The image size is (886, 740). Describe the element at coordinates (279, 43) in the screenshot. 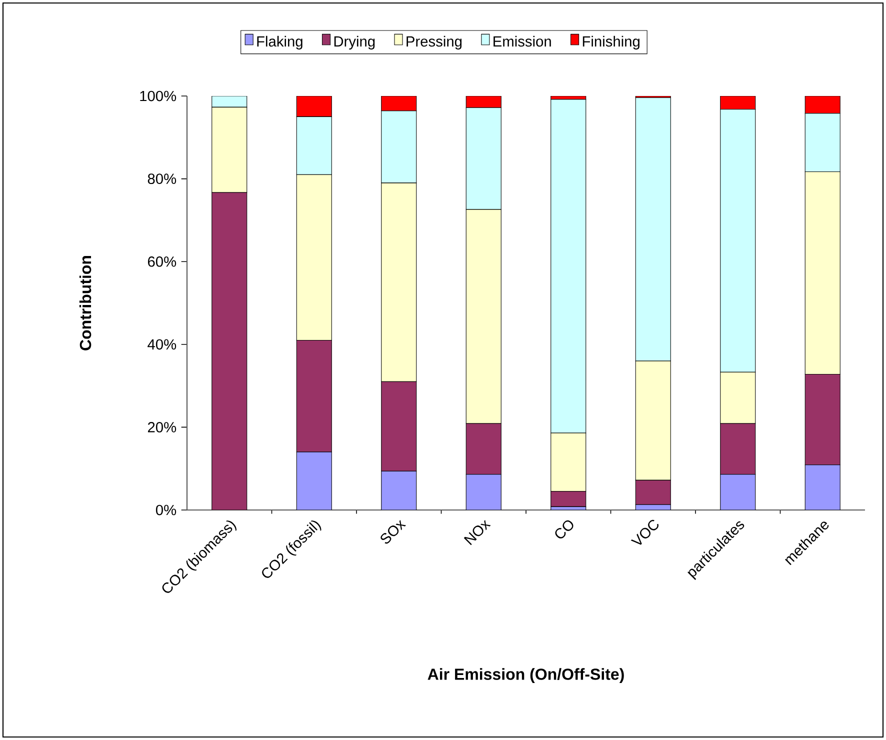

I see `legend-label: Flaking` at that location.